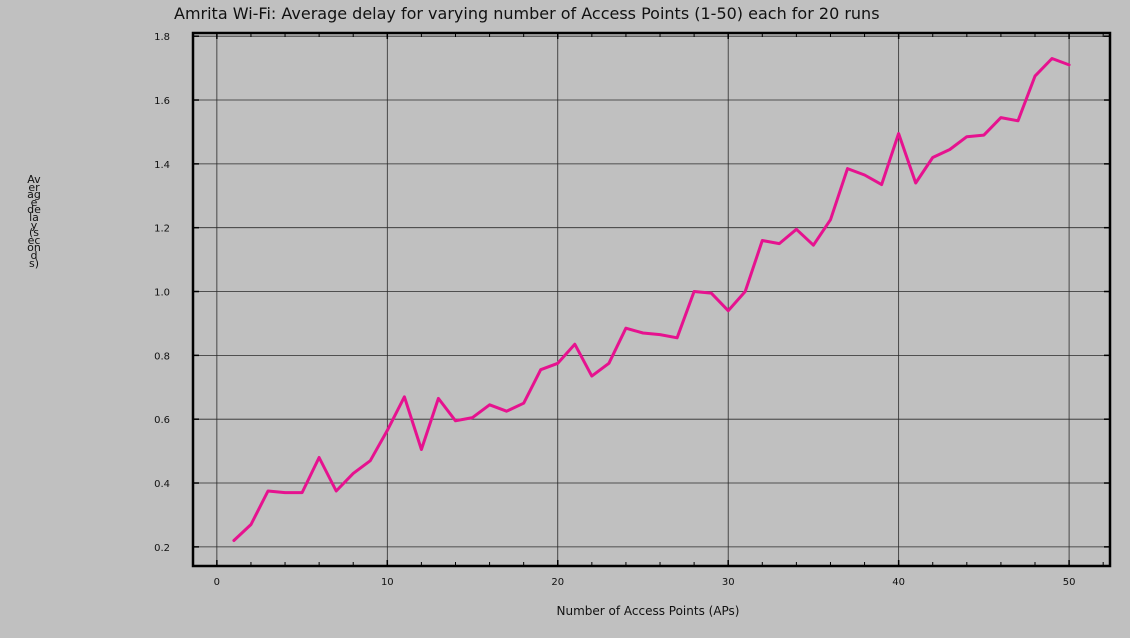  I want to click on x-tick-label: 50, so click(1069, 582).